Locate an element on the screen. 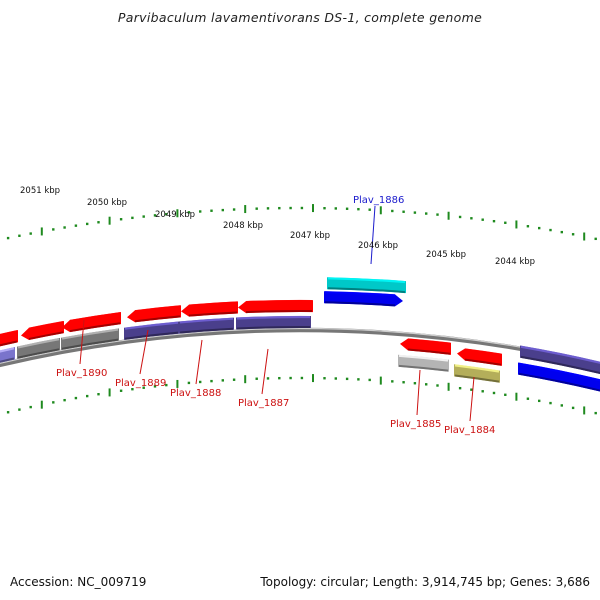 Image resolution: width=600 pixels, height=600 pixels. gene-red-edge-shine is located at coordinates (9, 333).